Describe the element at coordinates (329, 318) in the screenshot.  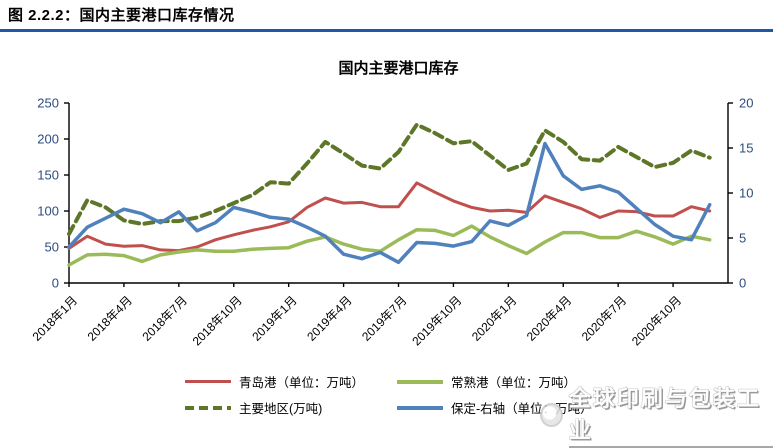
I see `x-axis-tick-label: 2019年4月` at that location.